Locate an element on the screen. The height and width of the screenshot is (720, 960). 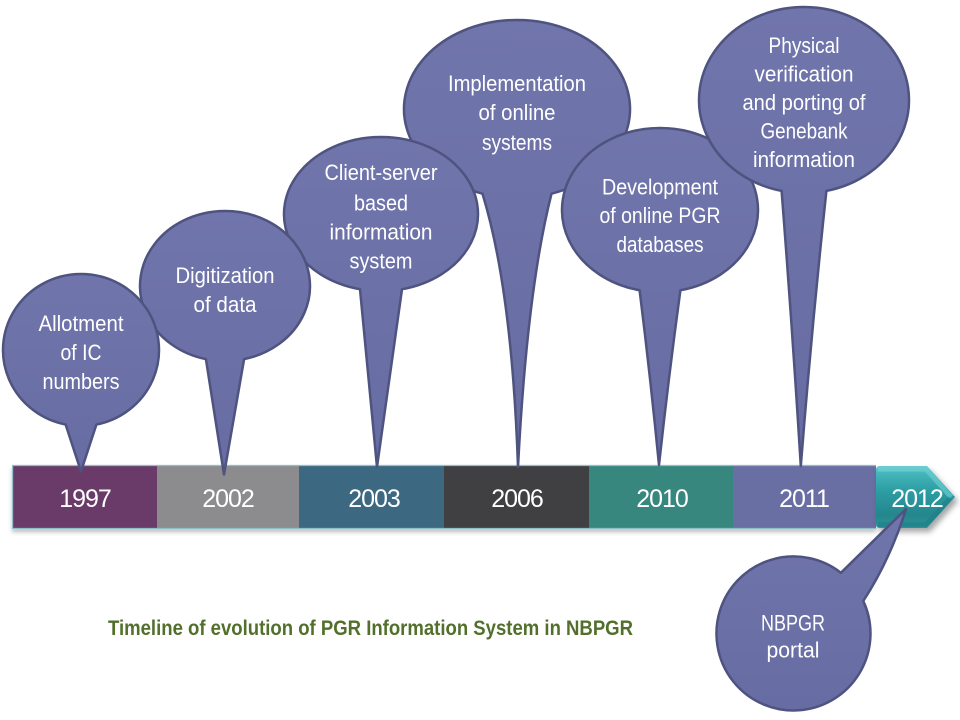
svg-text: of IC is located at coordinates (81, 352).